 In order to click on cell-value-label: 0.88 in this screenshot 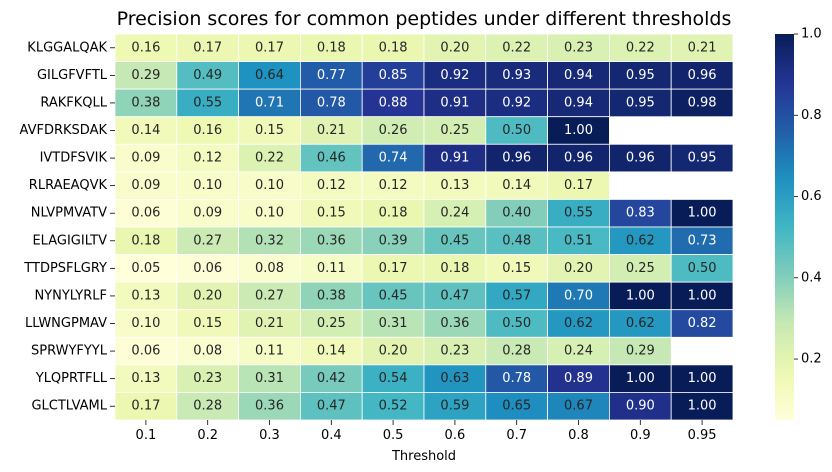, I will do `click(393, 102)`.